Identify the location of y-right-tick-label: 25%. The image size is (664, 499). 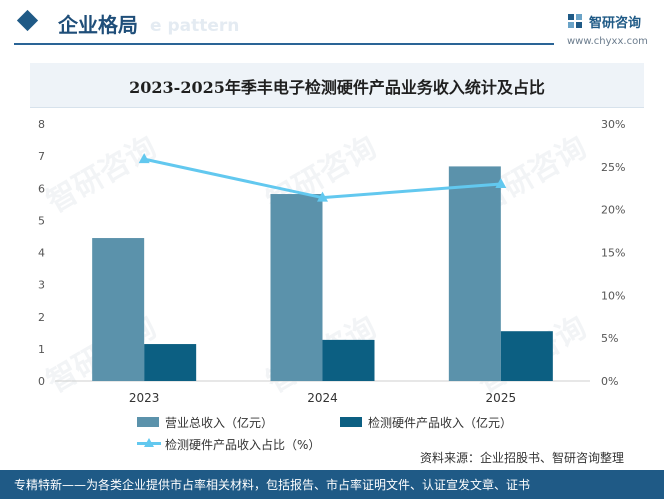
(613, 167).